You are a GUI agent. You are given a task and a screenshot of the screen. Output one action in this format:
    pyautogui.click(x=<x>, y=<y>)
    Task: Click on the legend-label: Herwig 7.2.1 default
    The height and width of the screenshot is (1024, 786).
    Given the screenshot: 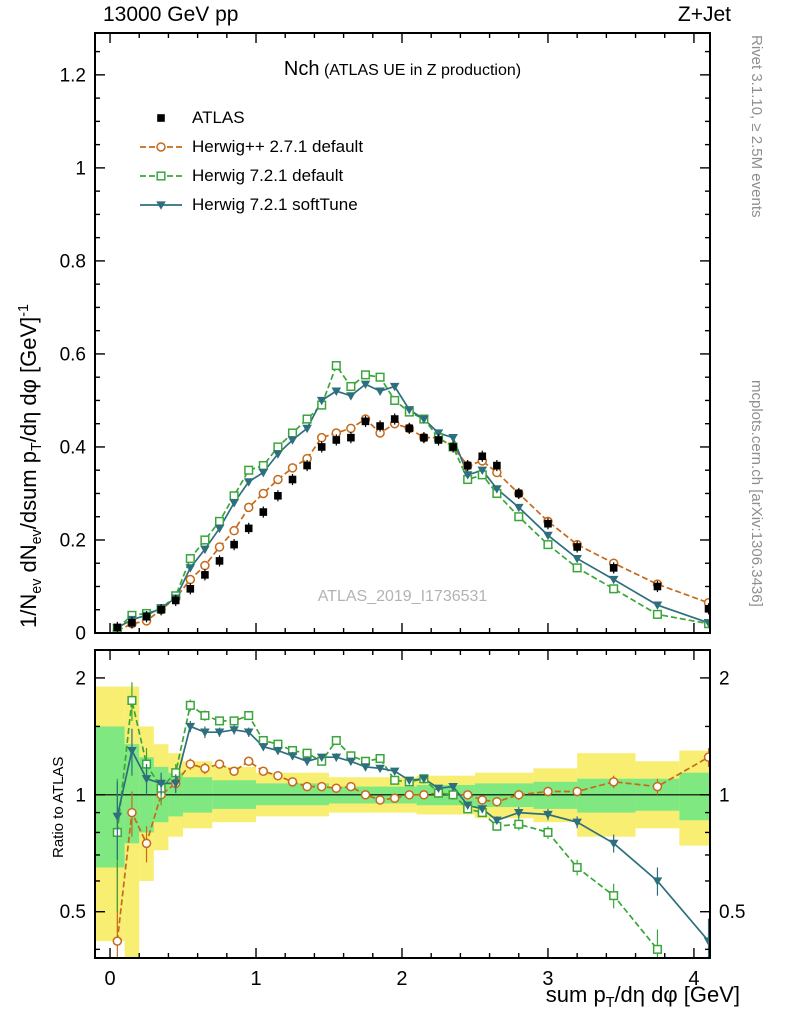 What is the action you would take?
    pyautogui.click(x=268, y=175)
    